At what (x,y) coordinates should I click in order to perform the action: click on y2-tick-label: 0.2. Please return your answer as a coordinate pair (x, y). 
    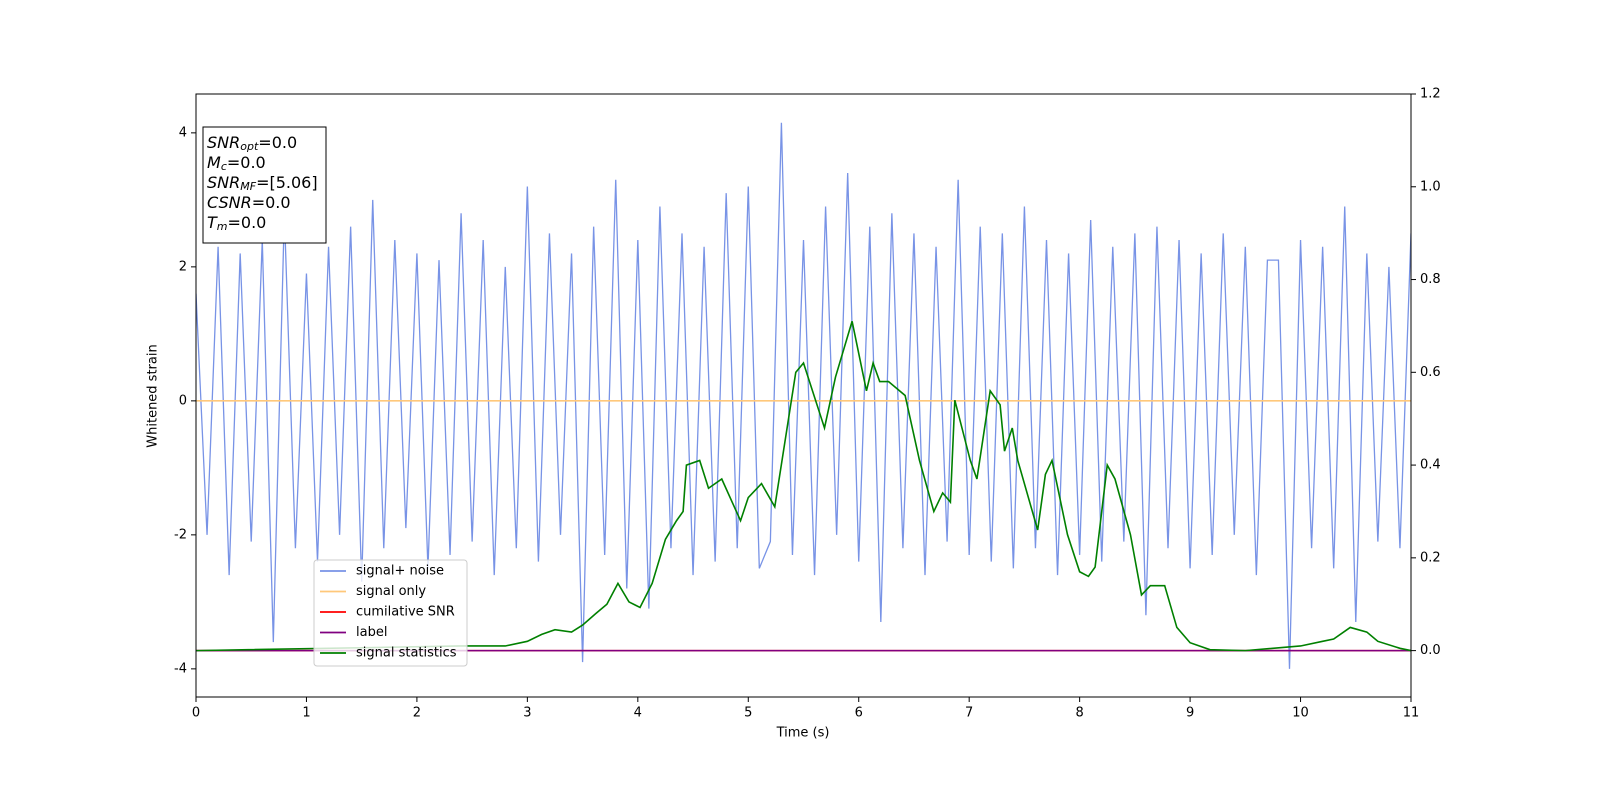
    Looking at the image, I should click on (1430, 557).